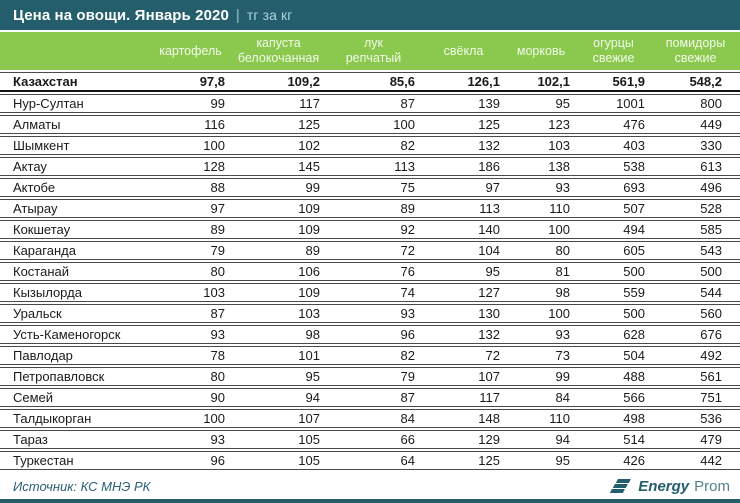  What do you see at coordinates (370, 484) in the screenshot?
I see `table-footer: Источник: КС МНЭ РК Energy Prom` at bounding box center [370, 484].